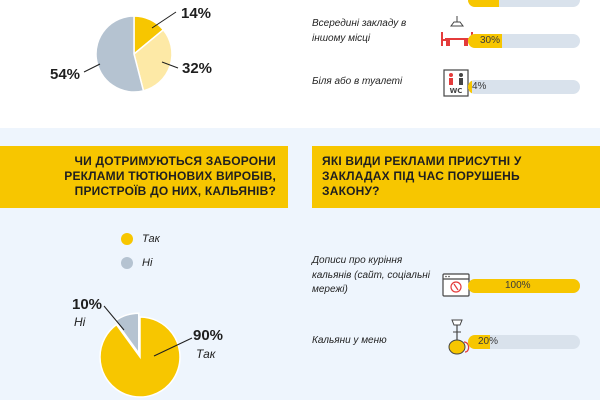 This screenshot has width=600, height=400. I want to click on question-left-line: ПРИСТРОЇВ ДО НИХ, КАЛЬЯНІВ?, so click(175, 191).